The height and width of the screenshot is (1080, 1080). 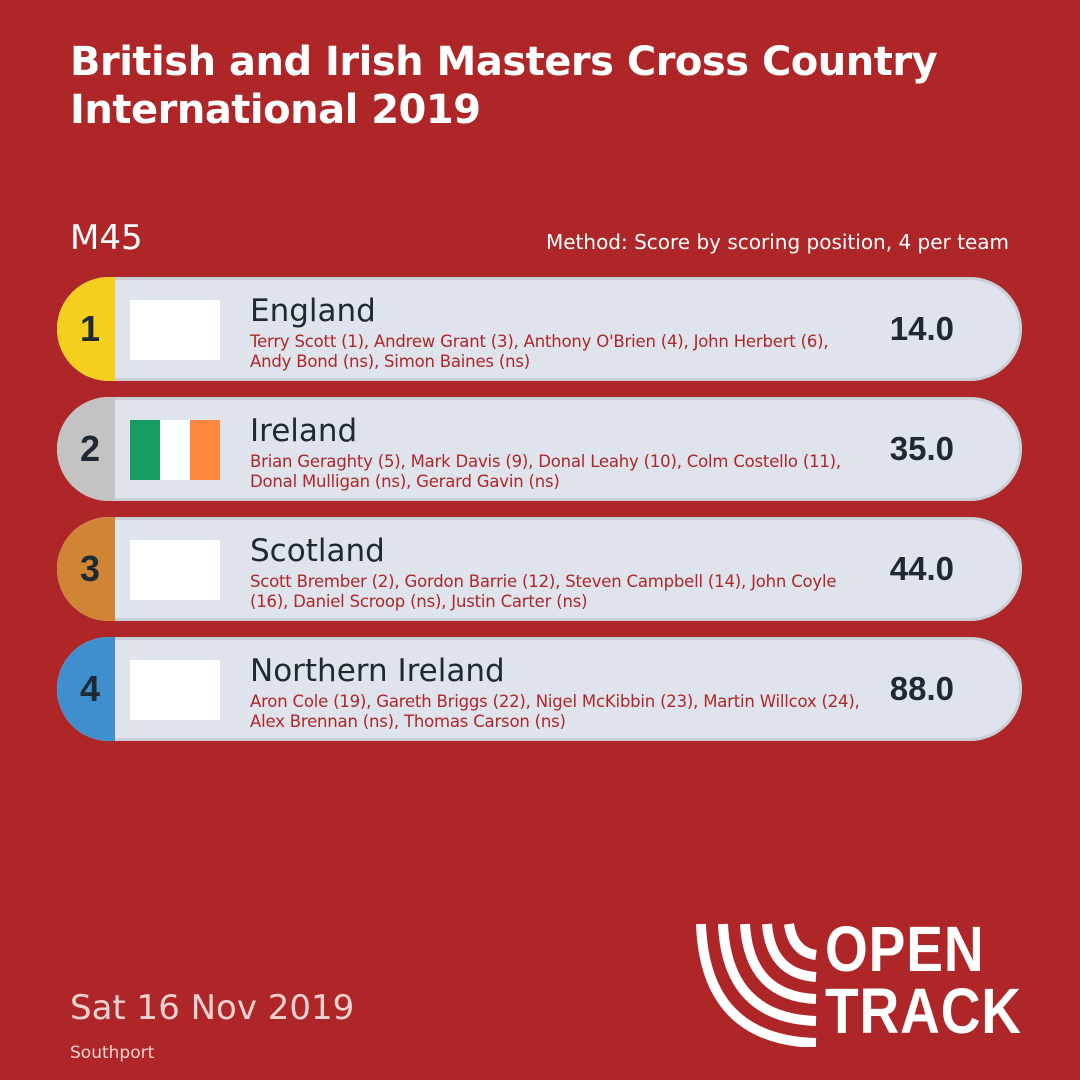 I want to click on title-line-2: International 2019, so click(x=275, y=110).